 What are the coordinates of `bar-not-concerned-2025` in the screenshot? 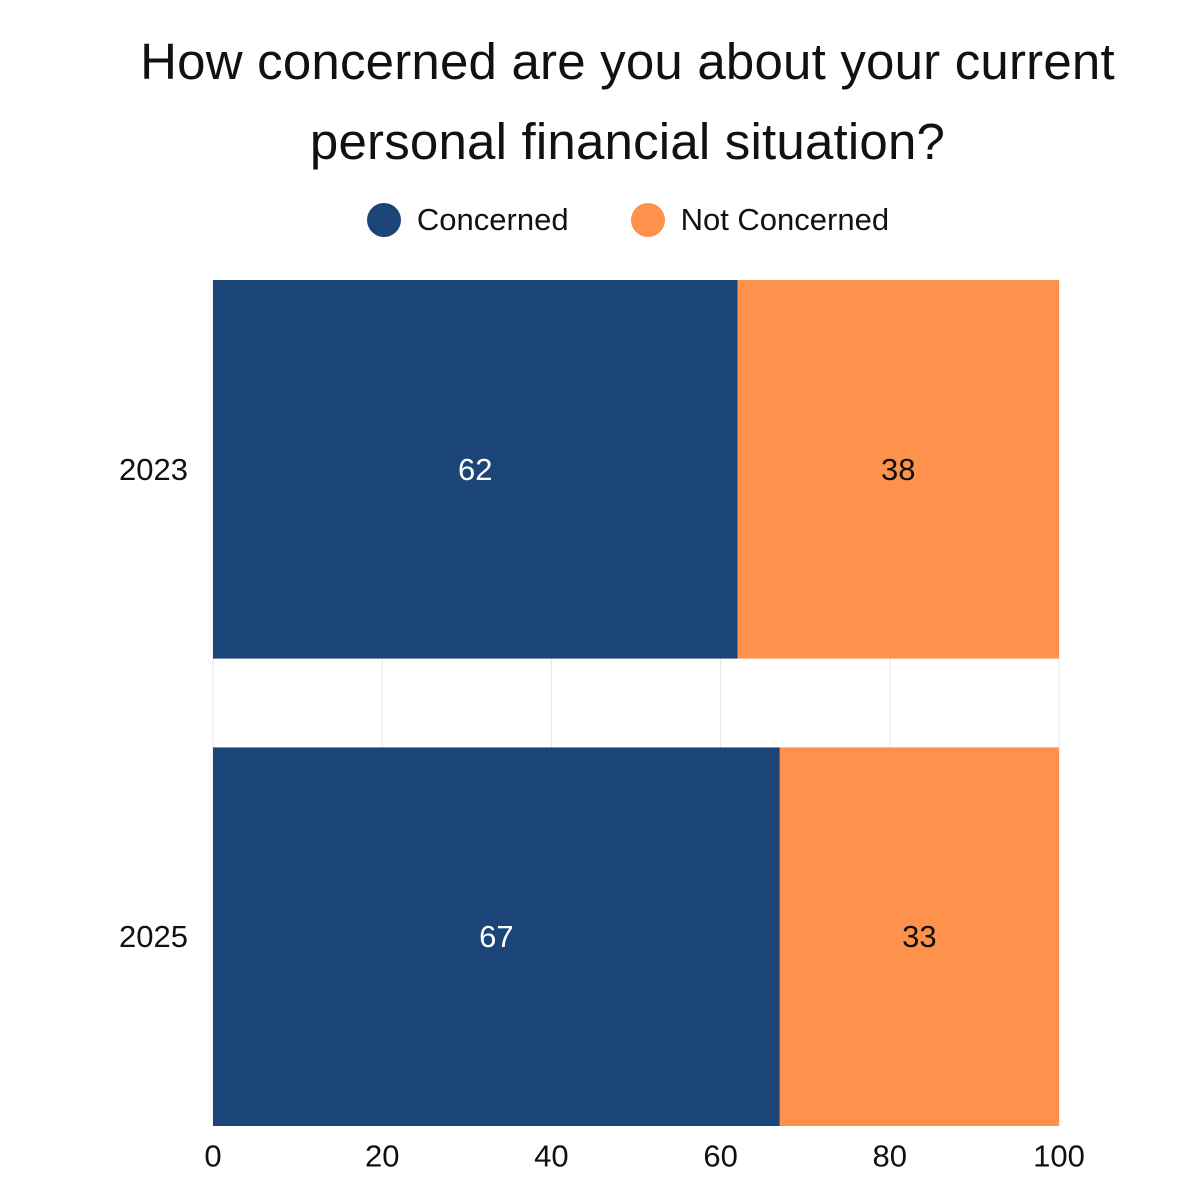 It's located at (919, 936).